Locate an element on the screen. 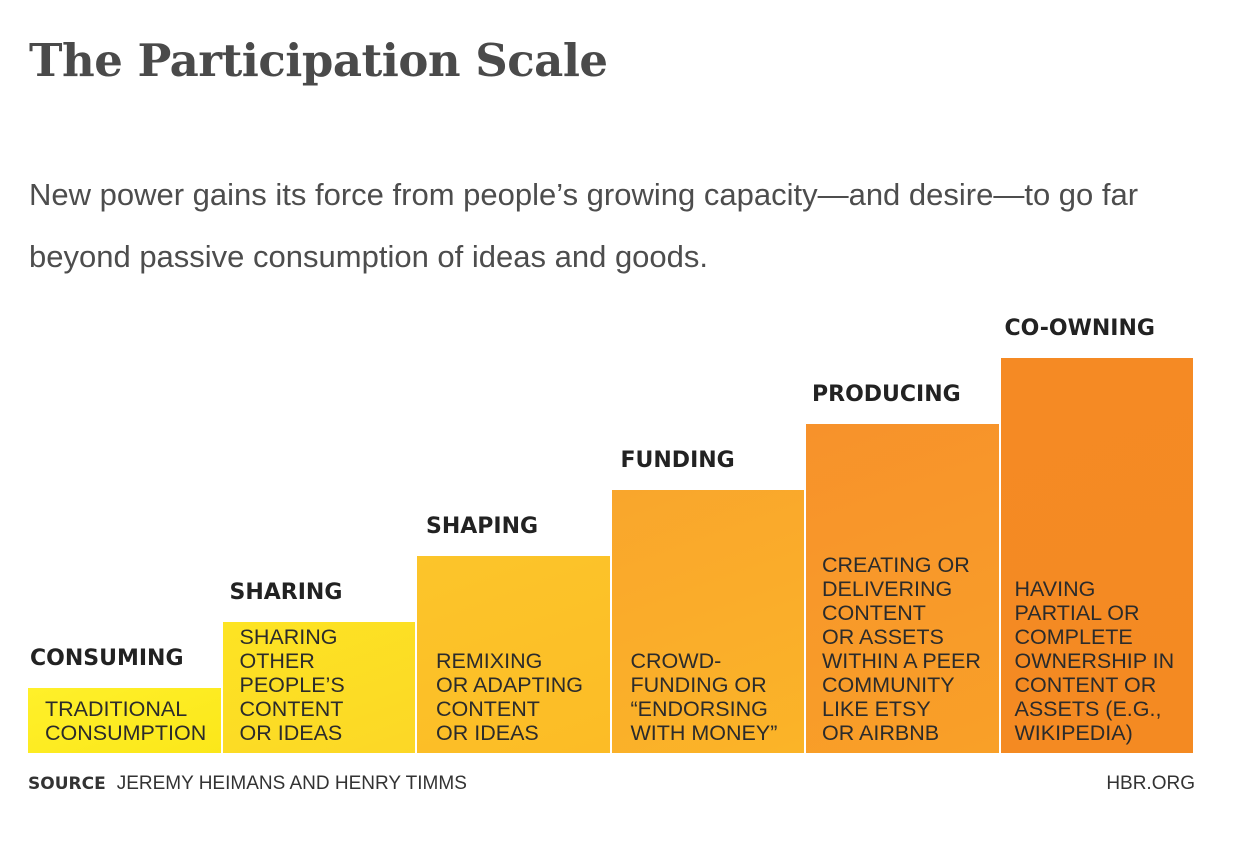 This screenshot has width=1244, height=846. step-bar-funding is located at coordinates (707, 621).